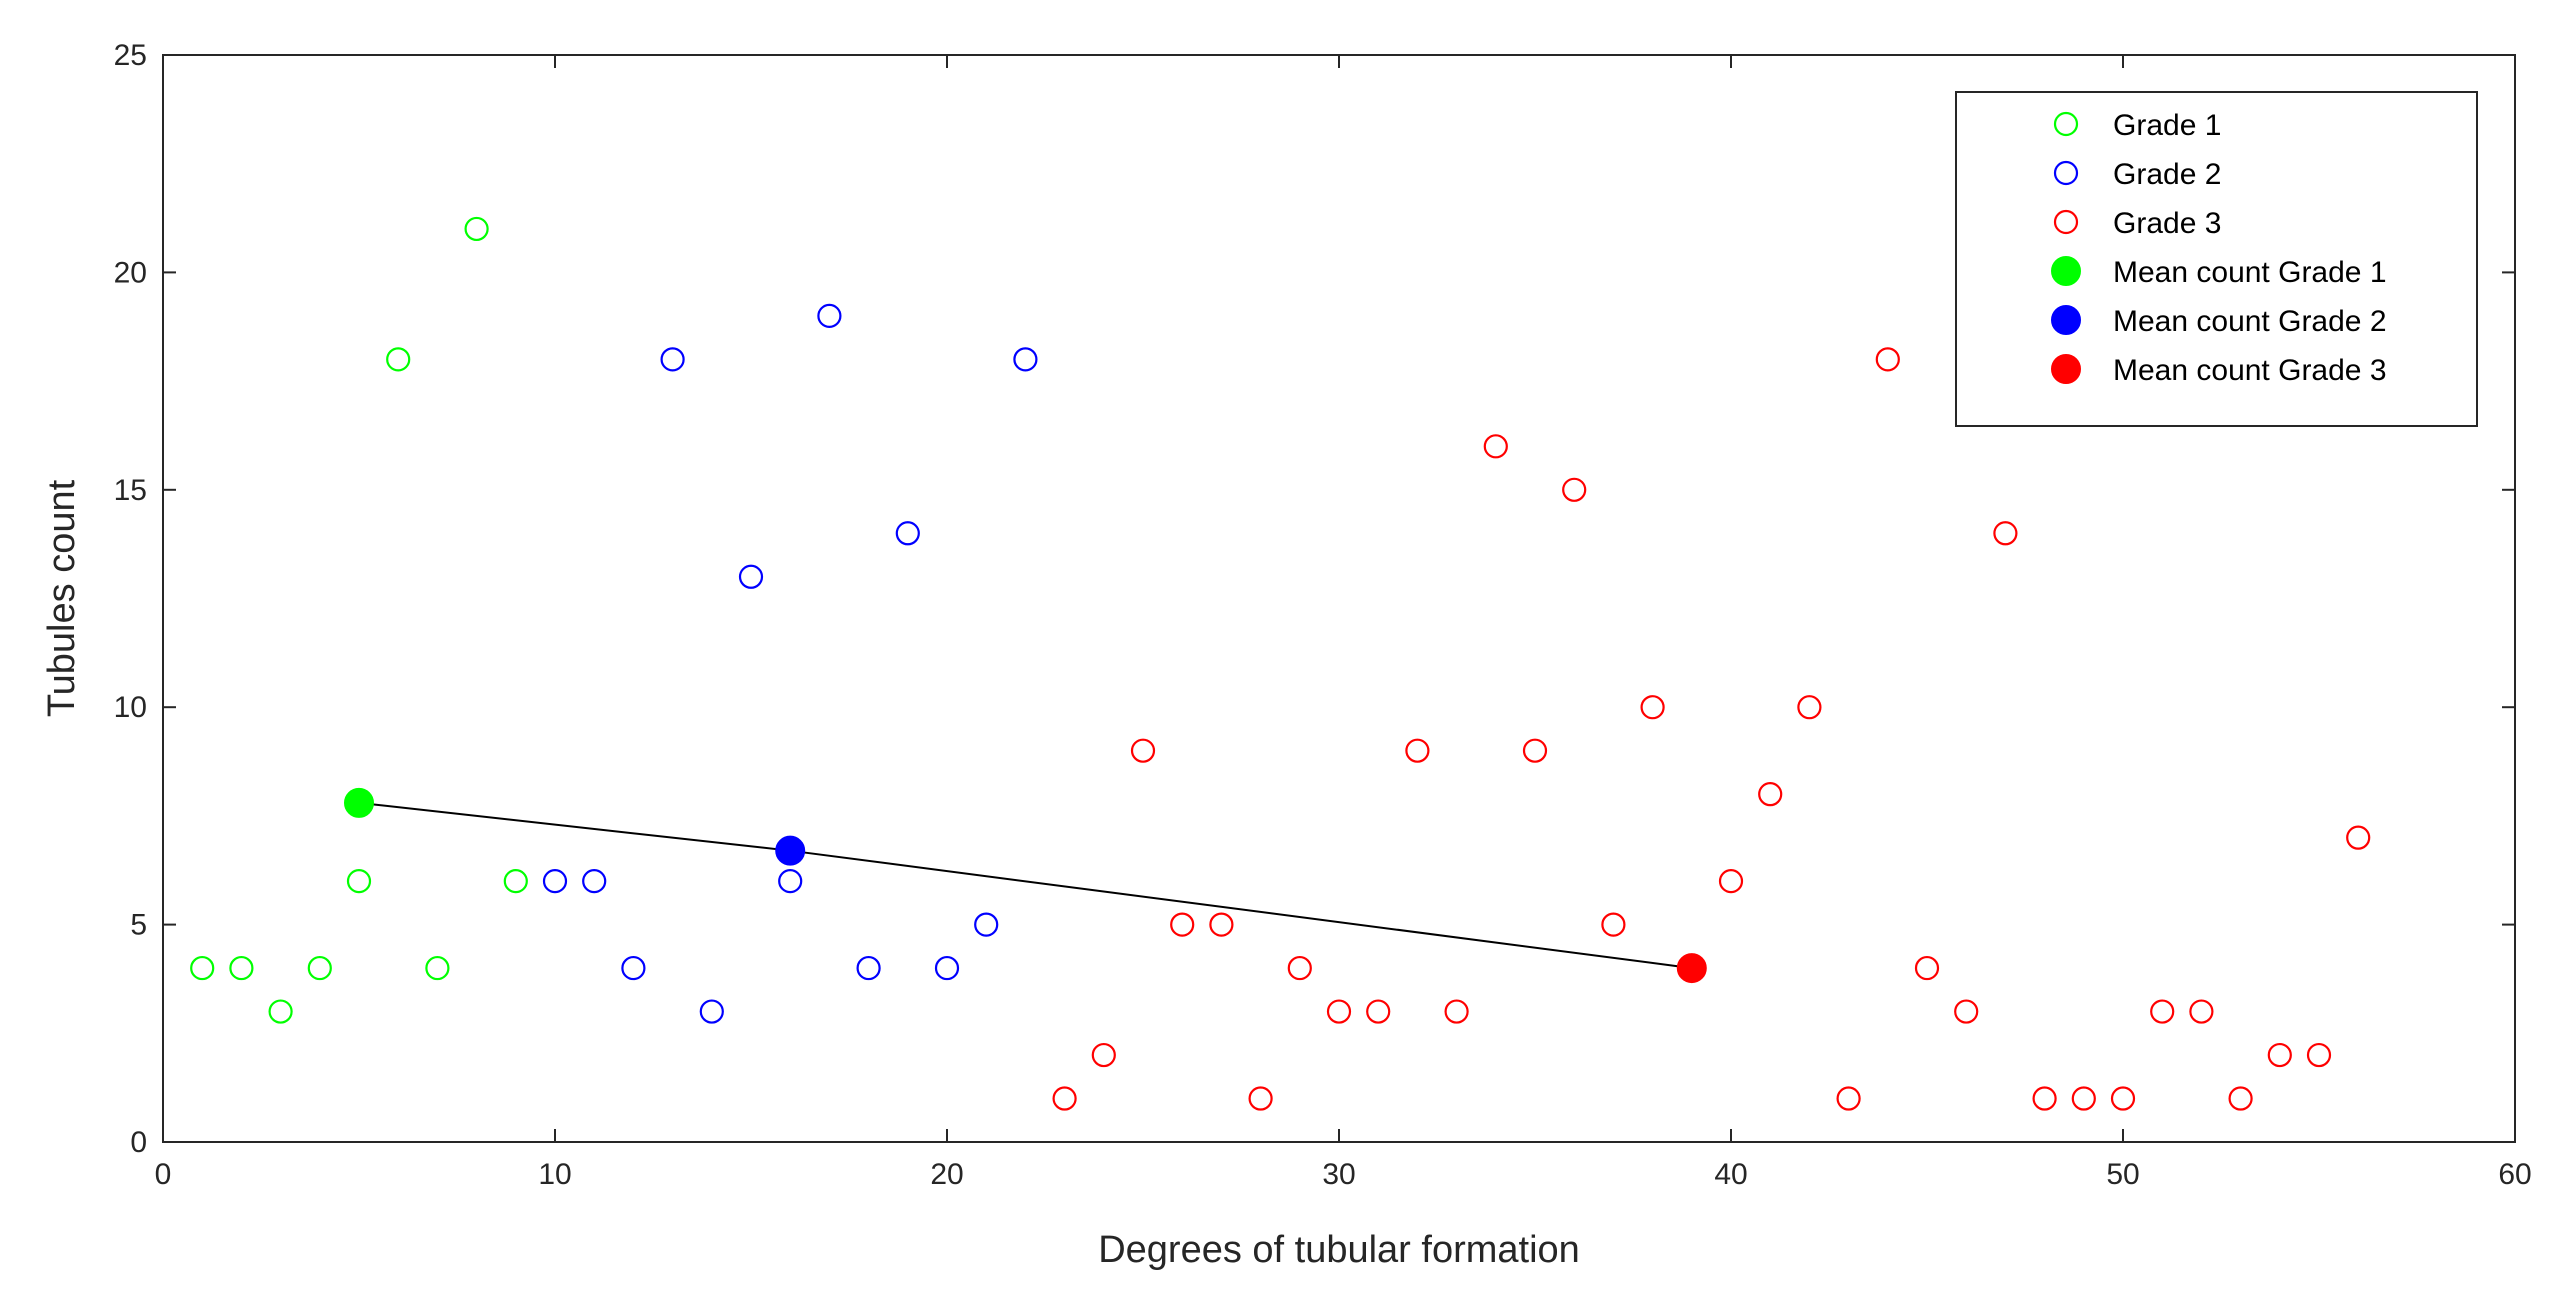  Describe the element at coordinates (946, 1174) in the screenshot. I see `x-tick-label: 20` at that location.